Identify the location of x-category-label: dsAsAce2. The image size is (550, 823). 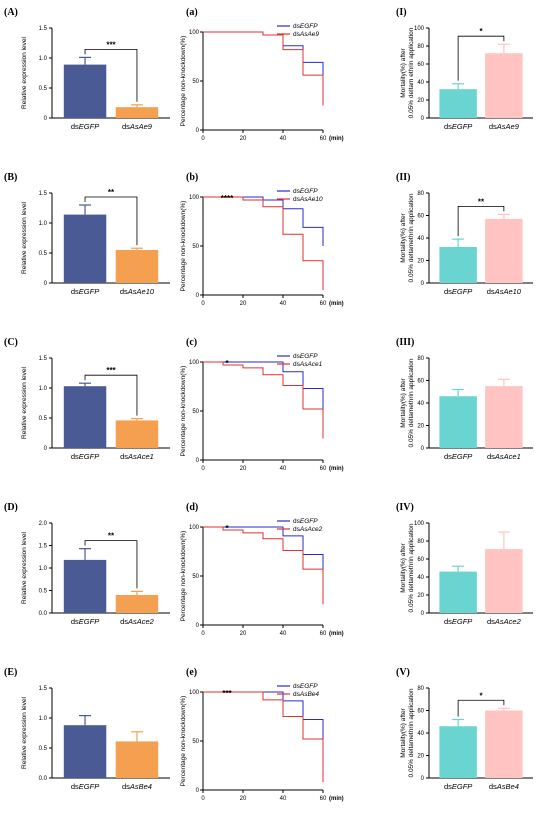
(137, 621).